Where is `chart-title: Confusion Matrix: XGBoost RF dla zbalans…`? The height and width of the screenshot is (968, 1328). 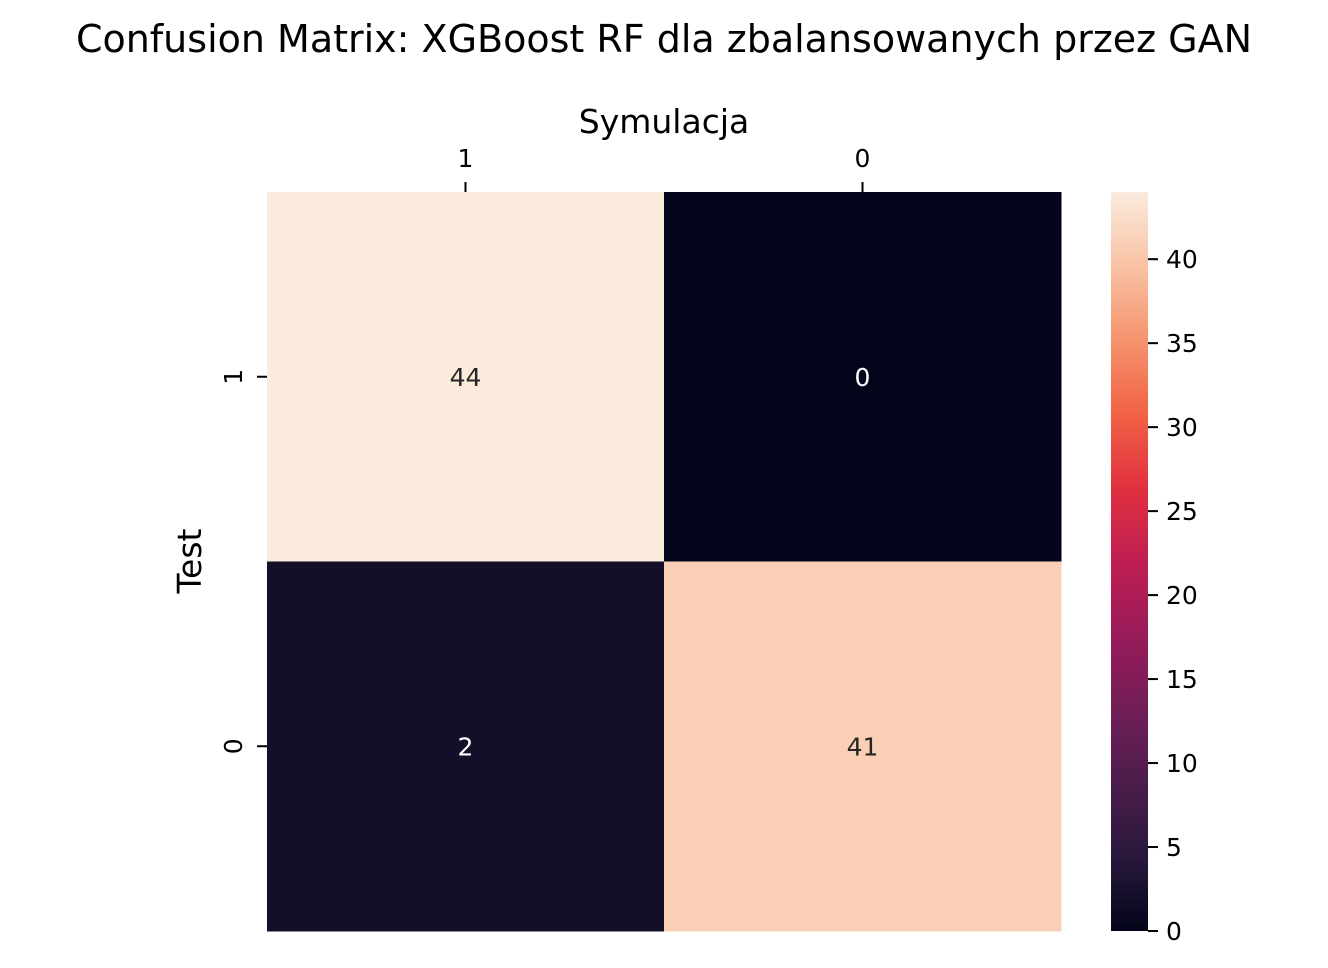
chart-title: Confusion Matrix: XGBoost RF dla zbalans… is located at coordinates (664, 39).